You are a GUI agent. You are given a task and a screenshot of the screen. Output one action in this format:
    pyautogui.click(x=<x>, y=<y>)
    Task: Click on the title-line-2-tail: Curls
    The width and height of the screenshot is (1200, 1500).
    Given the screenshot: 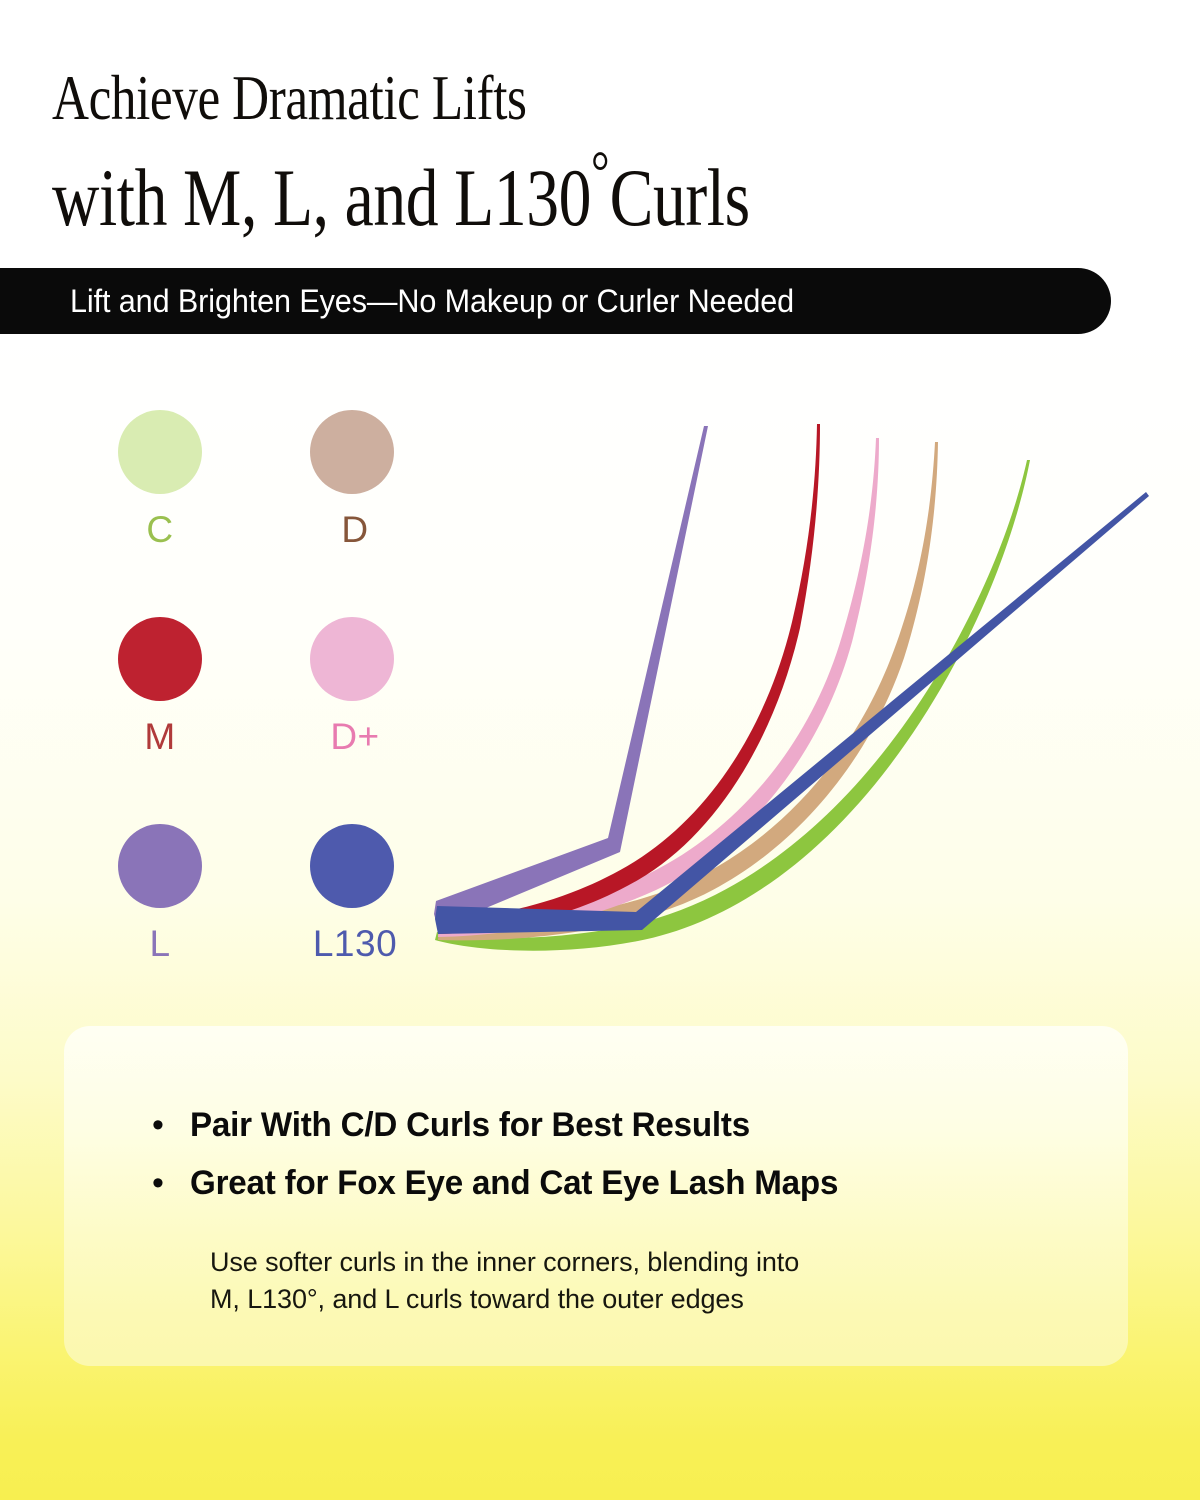 What is the action you would take?
    pyautogui.click(x=680, y=197)
    